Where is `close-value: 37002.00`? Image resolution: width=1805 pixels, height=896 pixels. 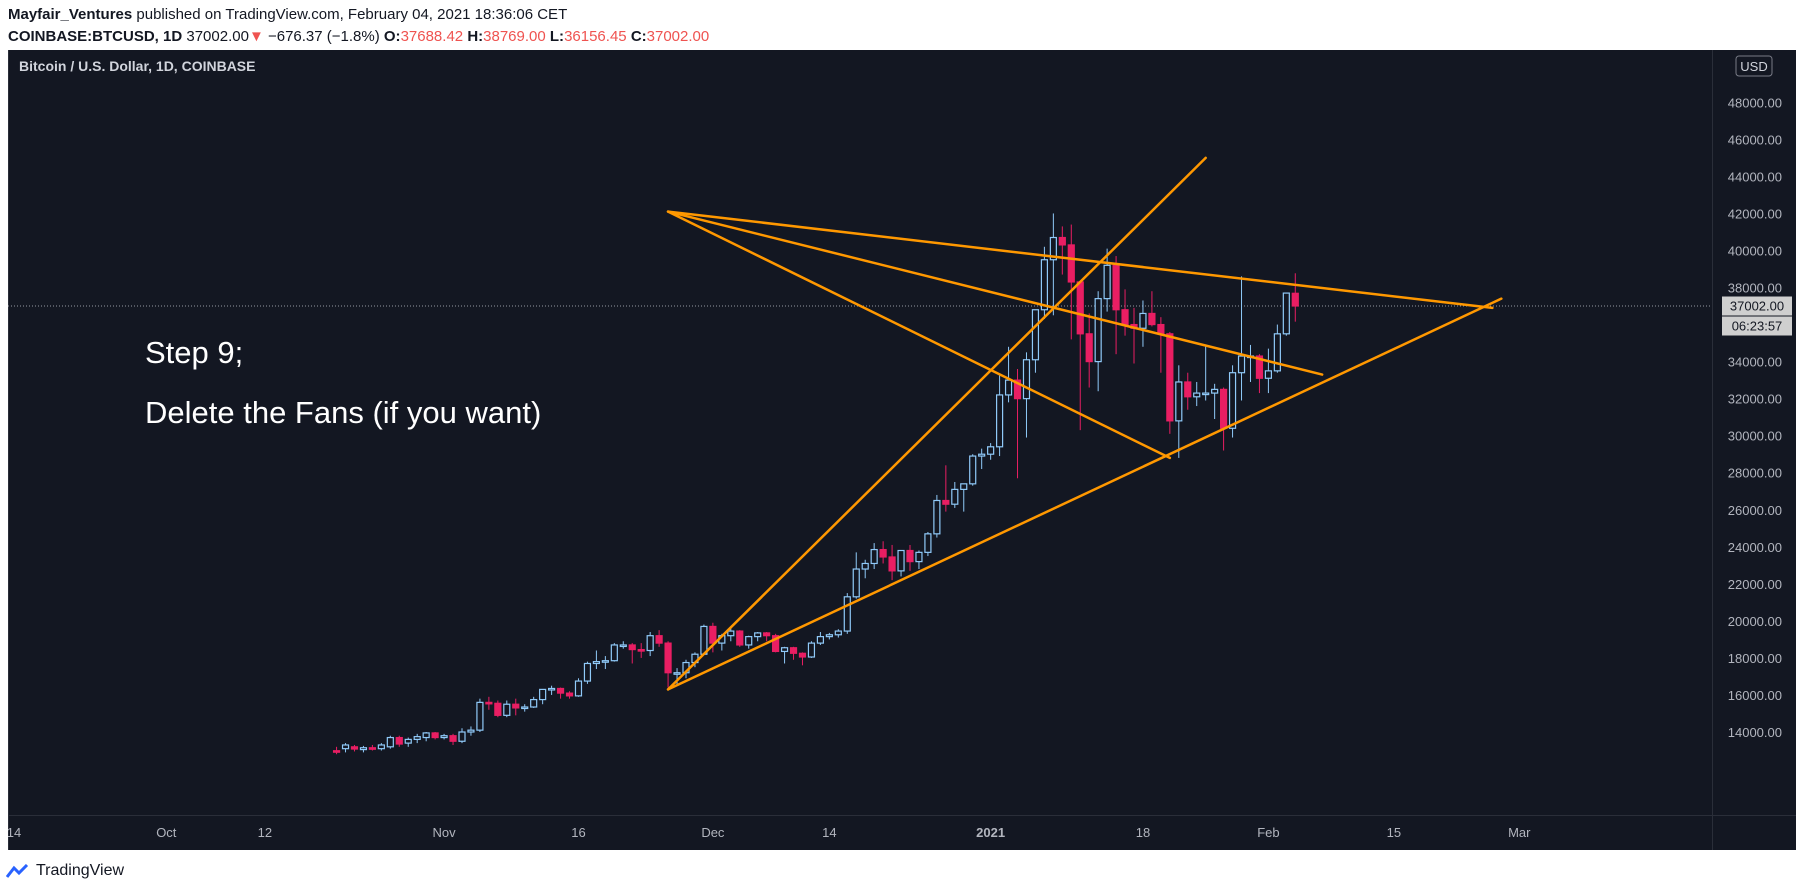 close-value: 37002.00 is located at coordinates (678, 36).